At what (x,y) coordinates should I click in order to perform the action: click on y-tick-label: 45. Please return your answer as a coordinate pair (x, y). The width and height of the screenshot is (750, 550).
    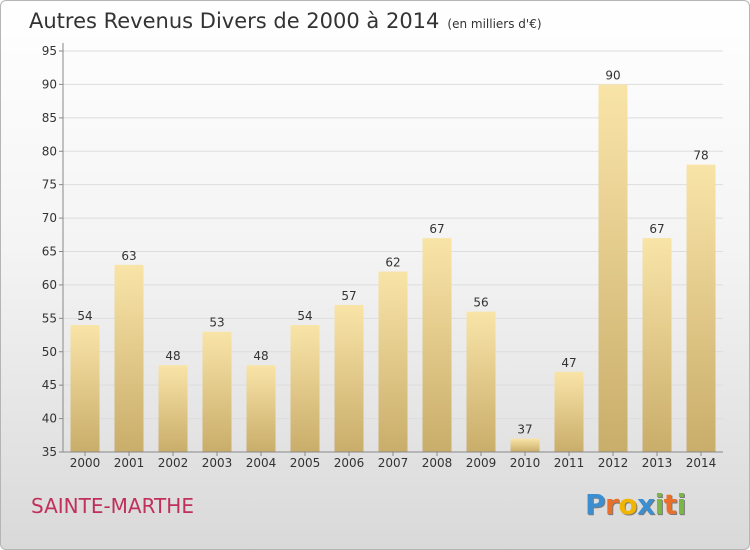
    Looking at the image, I should click on (49, 385).